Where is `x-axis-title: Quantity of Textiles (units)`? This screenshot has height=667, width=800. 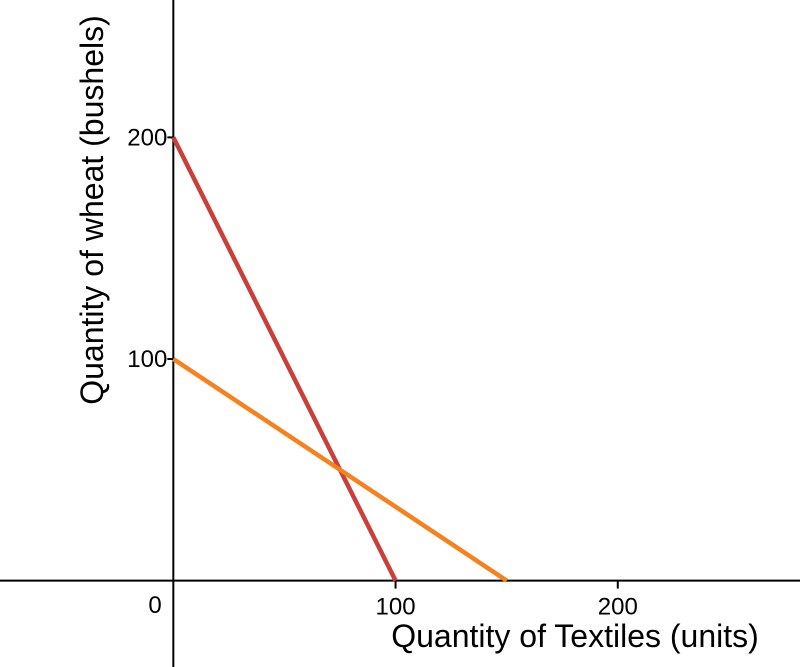 x-axis-title: Quantity of Textiles (units) is located at coordinates (575, 636).